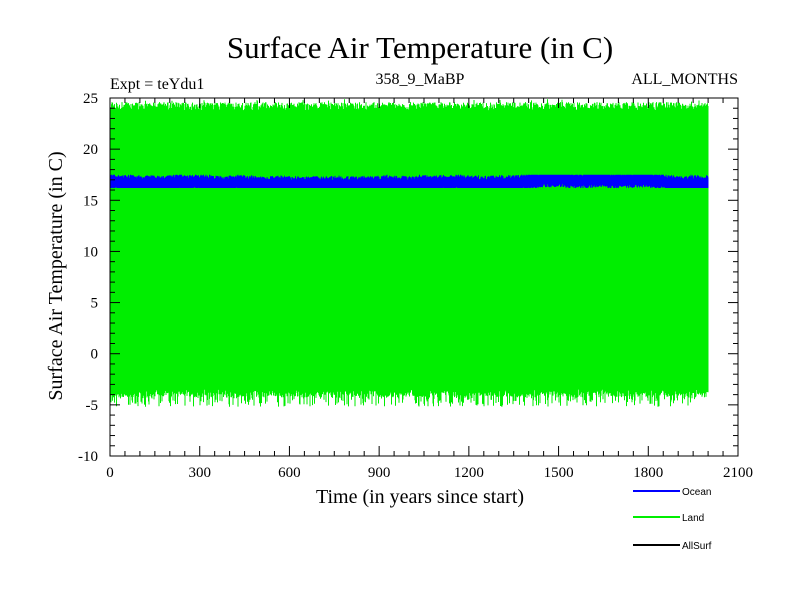 The height and width of the screenshot is (600, 800). What do you see at coordinates (420, 47) in the screenshot?
I see `chart-title: Surface Air Temperature (in C)` at bounding box center [420, 47].